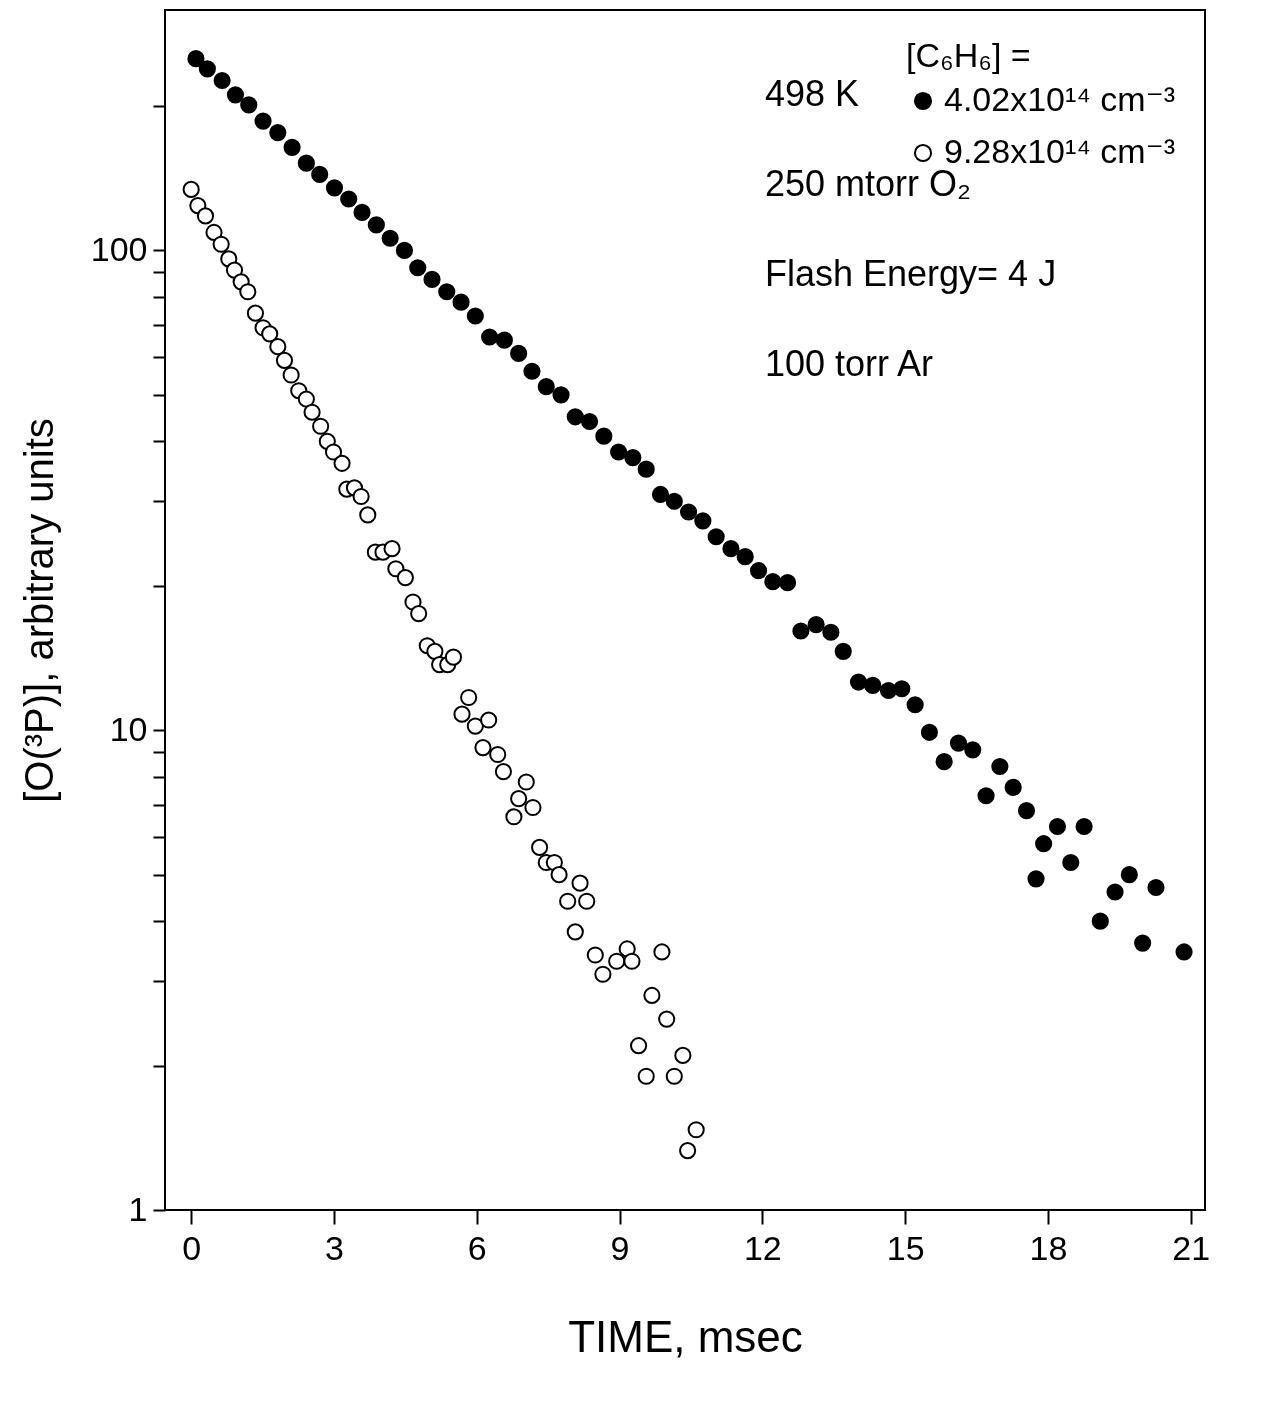  What do you see at coordinates (1059, 99) in the screenshot?
I see `legend-label: 4.02x10¹⁴ cm⁻³` at bounding box center [1059, 99].